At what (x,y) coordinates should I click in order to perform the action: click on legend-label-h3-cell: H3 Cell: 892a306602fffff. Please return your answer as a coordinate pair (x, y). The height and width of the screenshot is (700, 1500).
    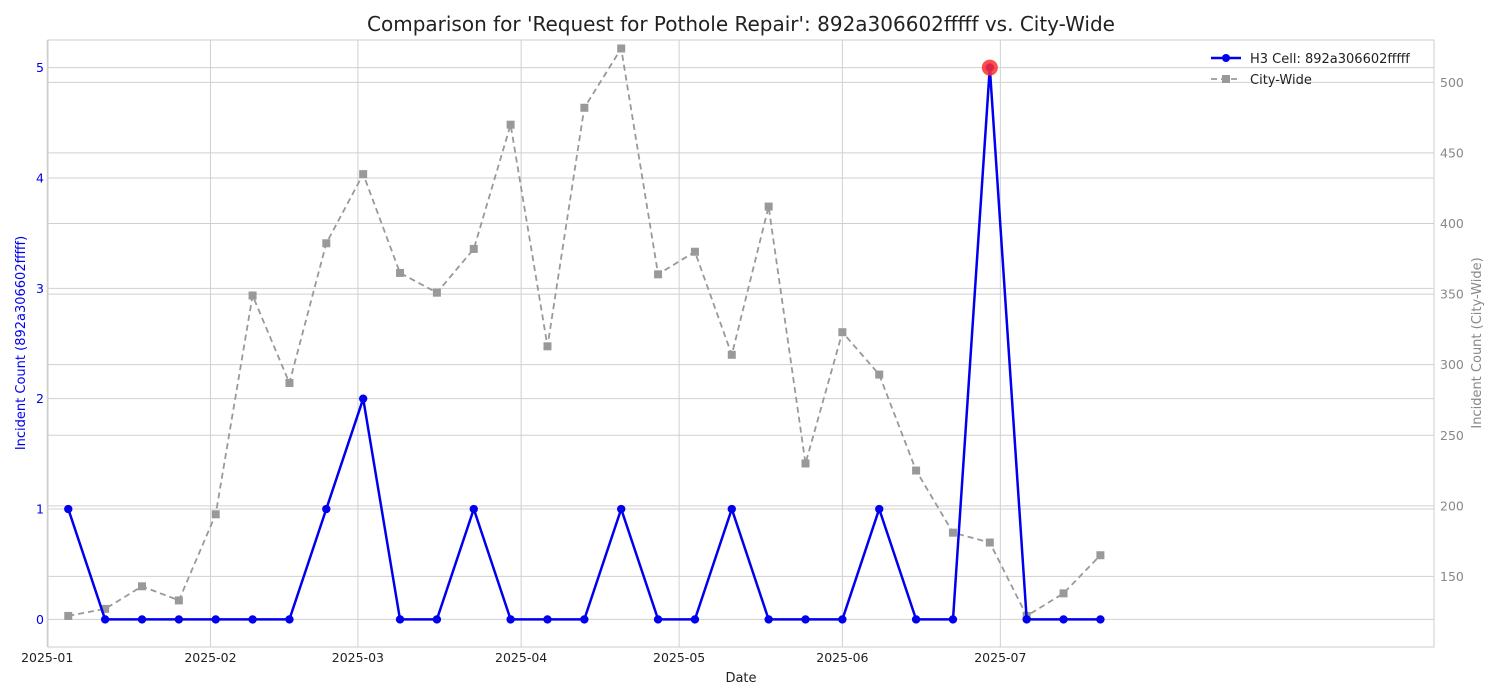
    Looking at the image, I should click on (1330, 59).